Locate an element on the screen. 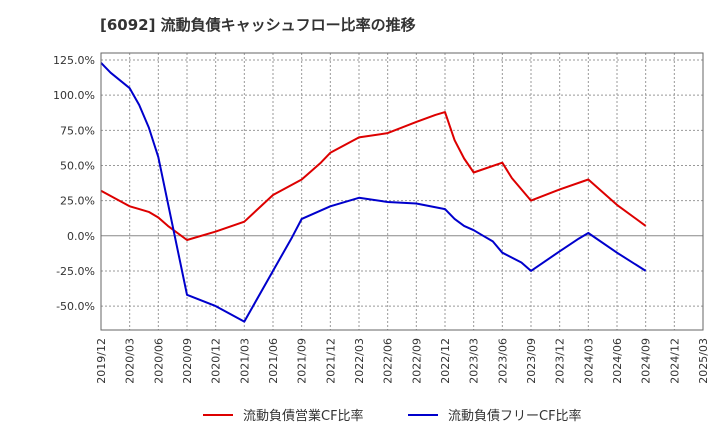  x-tick-label: 2023/03 is located at coordinates (474, 361).